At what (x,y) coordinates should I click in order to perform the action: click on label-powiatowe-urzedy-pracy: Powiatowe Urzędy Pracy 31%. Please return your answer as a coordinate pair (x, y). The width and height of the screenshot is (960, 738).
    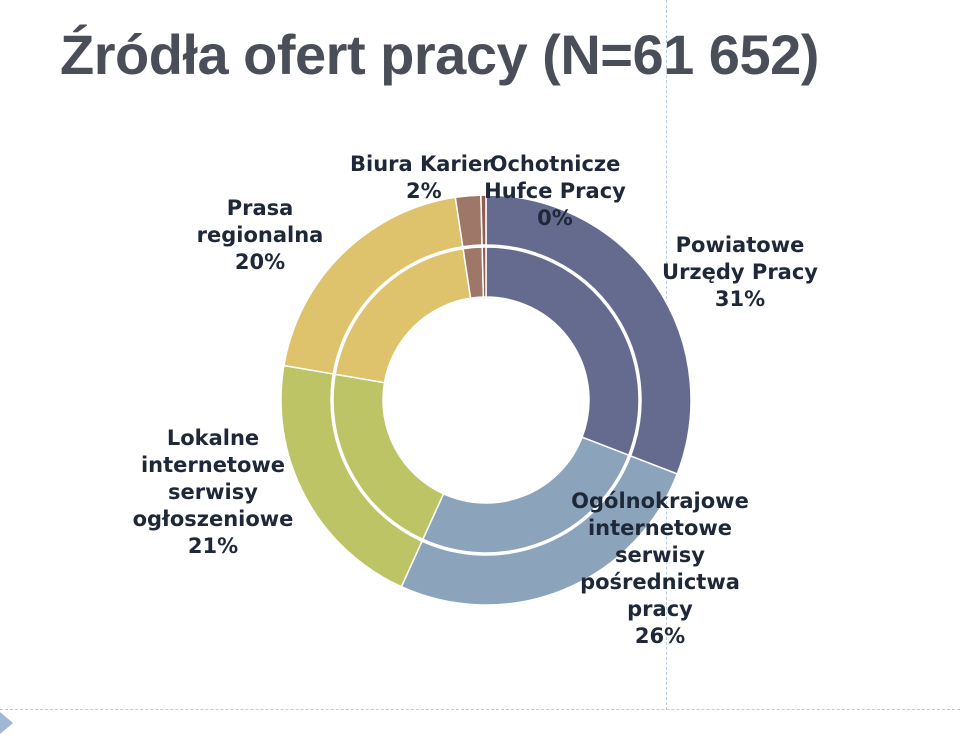
    Looking at the image, I should click on (740, 272).